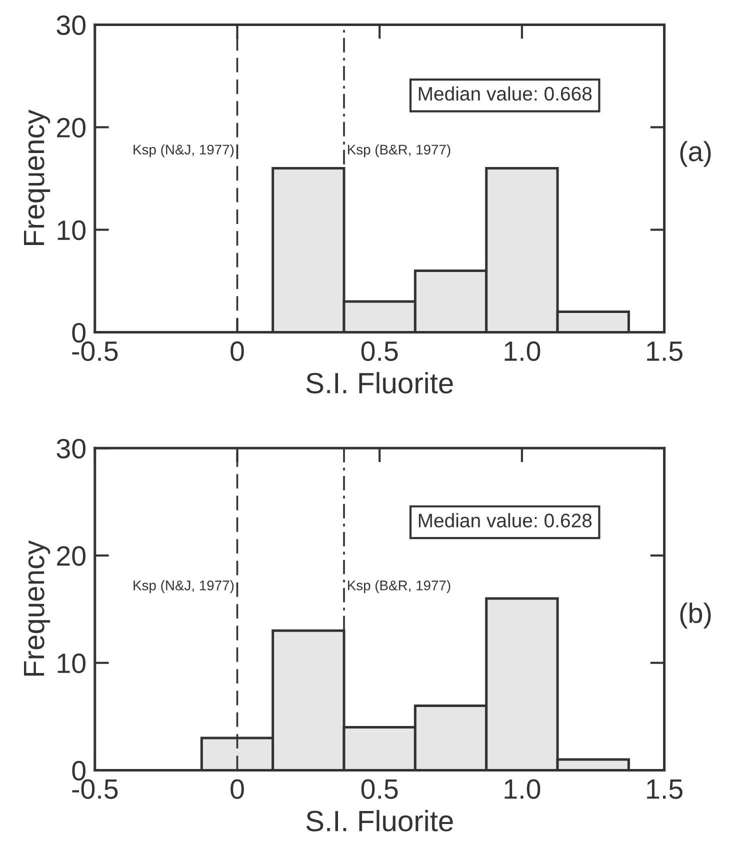 The image size is (730, 852). I want to click on text: (a), so click(695, 153).